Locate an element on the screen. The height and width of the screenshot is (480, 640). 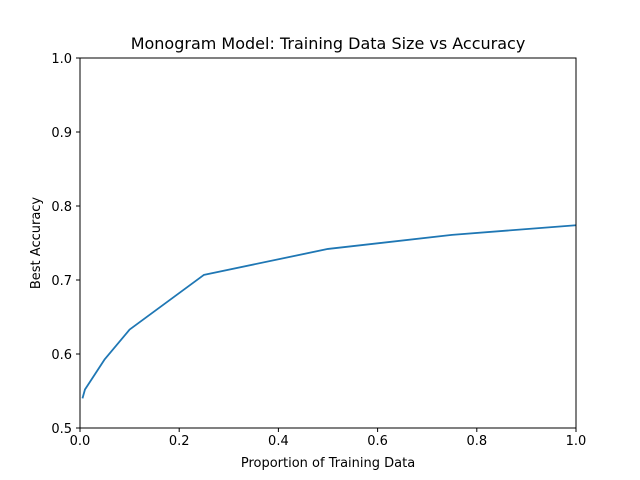
x-tick-label: 0.4 is located at coordinates (278, 441).